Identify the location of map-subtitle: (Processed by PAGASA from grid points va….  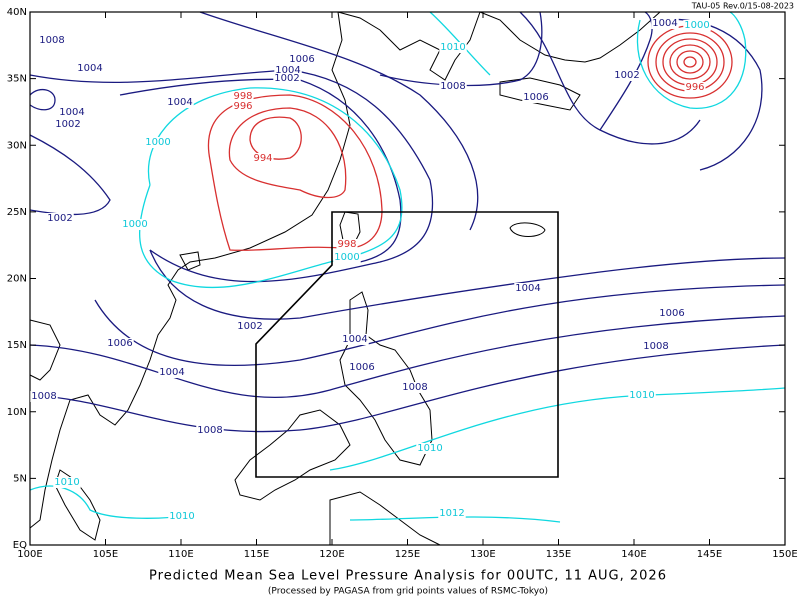
(408, 592).